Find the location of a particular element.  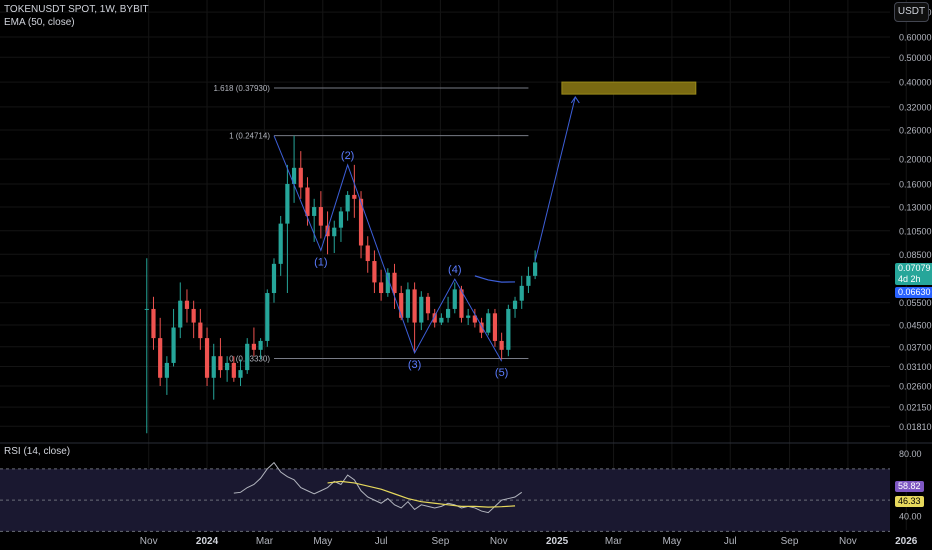

y-tick-label: 0.08500 is located at coordinates (915, 255).